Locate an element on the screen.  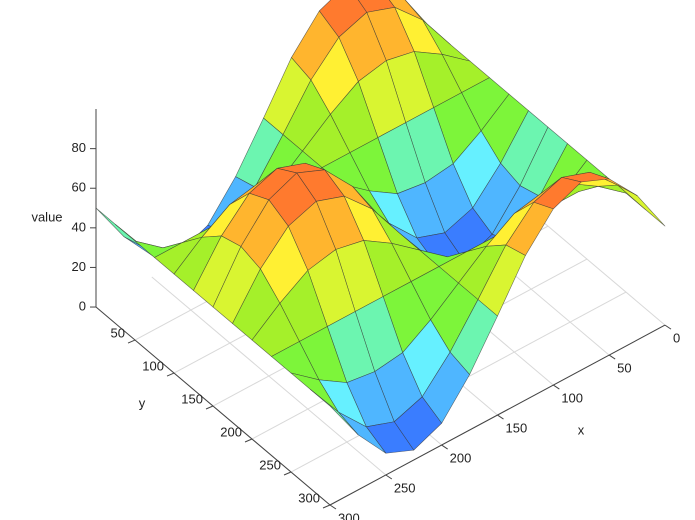
y-tick-label: 200 is located at coordinates (231, 431).